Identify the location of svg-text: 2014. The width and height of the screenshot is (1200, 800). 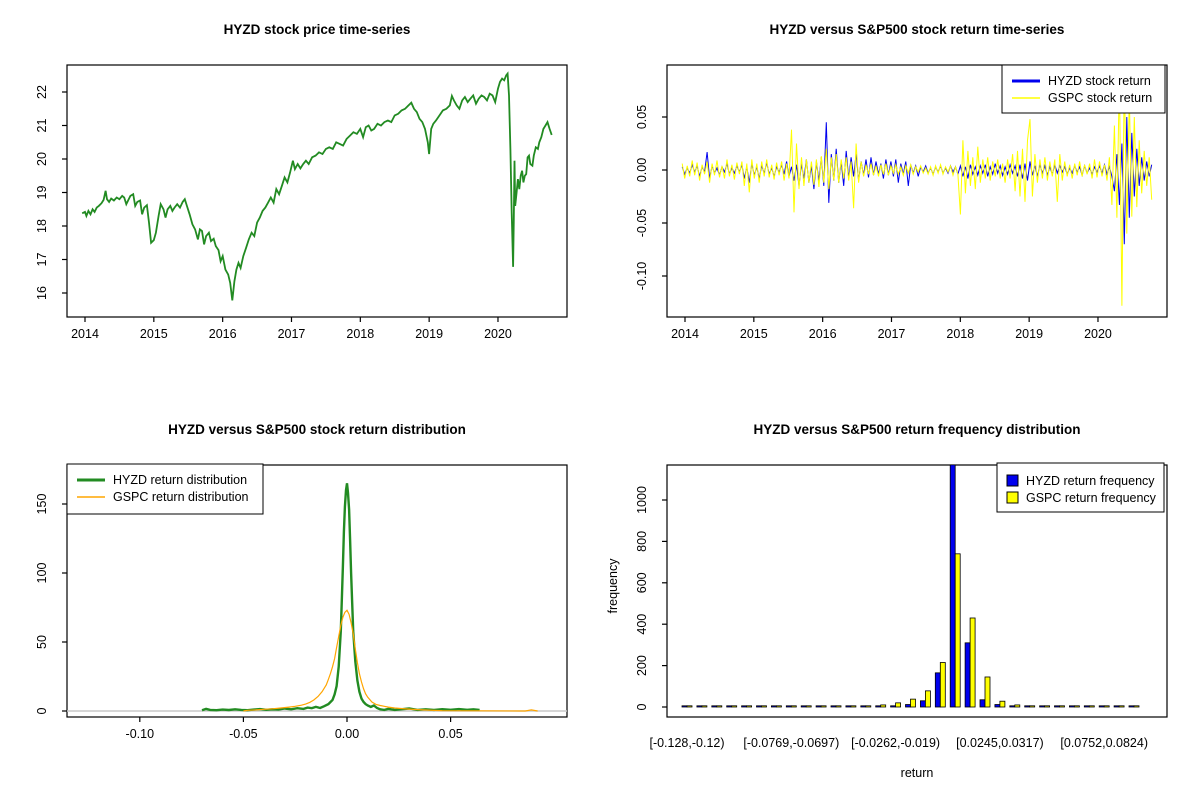
(85, 334).